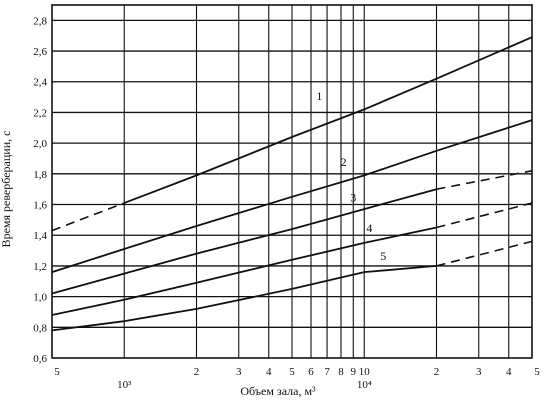  I want to click on x-tick-label: 7, so click(327, 372).